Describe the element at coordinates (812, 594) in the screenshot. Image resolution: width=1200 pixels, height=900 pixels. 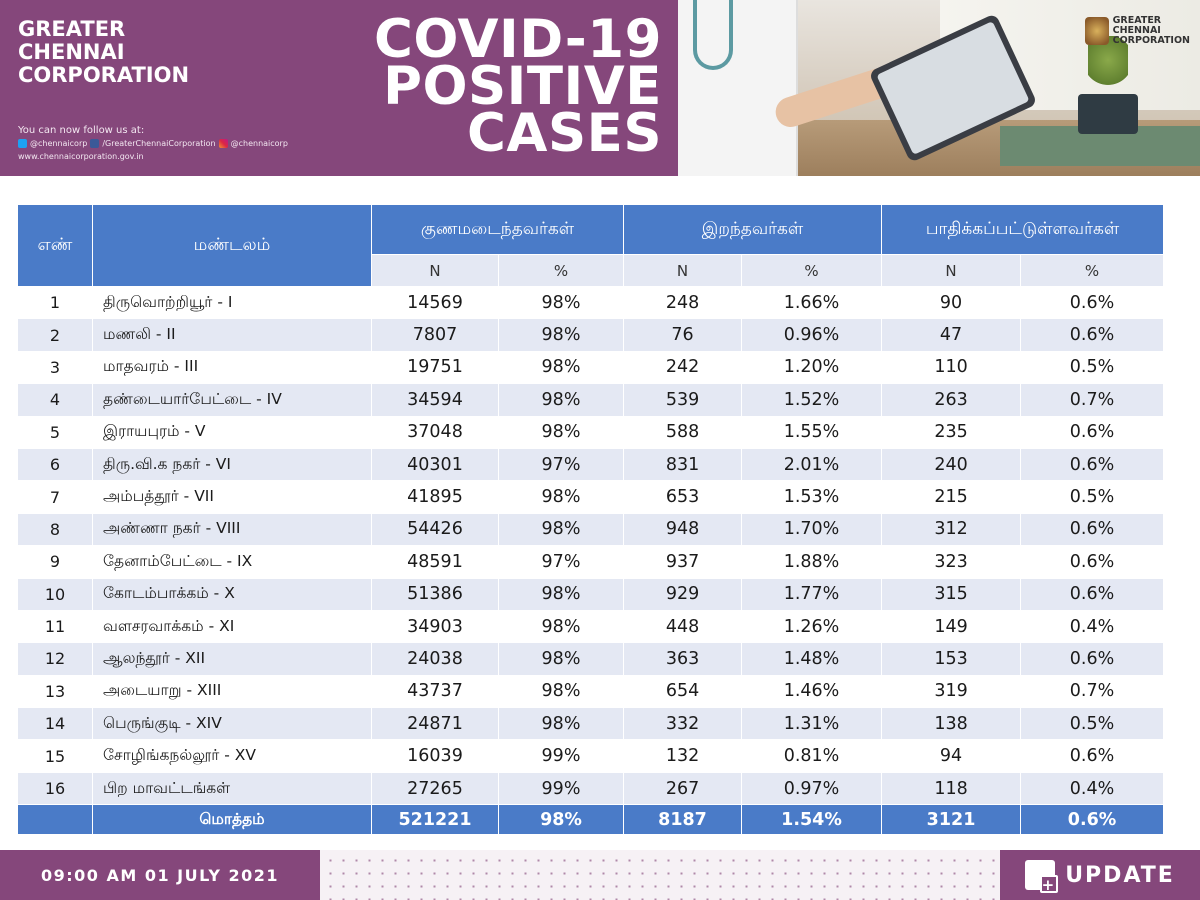
I see `deceased-pct: 1.77%` at that location.